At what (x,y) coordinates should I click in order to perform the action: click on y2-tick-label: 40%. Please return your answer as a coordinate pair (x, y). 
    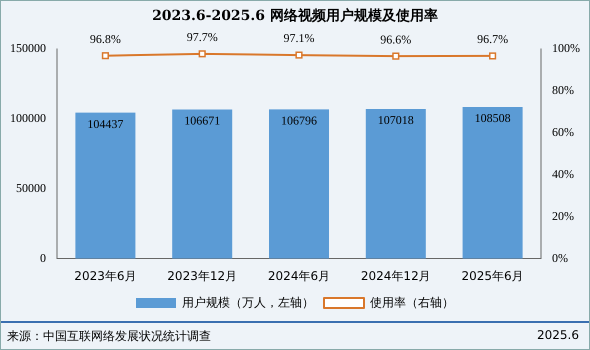
    Looking at the image, I should click on (563, 173).